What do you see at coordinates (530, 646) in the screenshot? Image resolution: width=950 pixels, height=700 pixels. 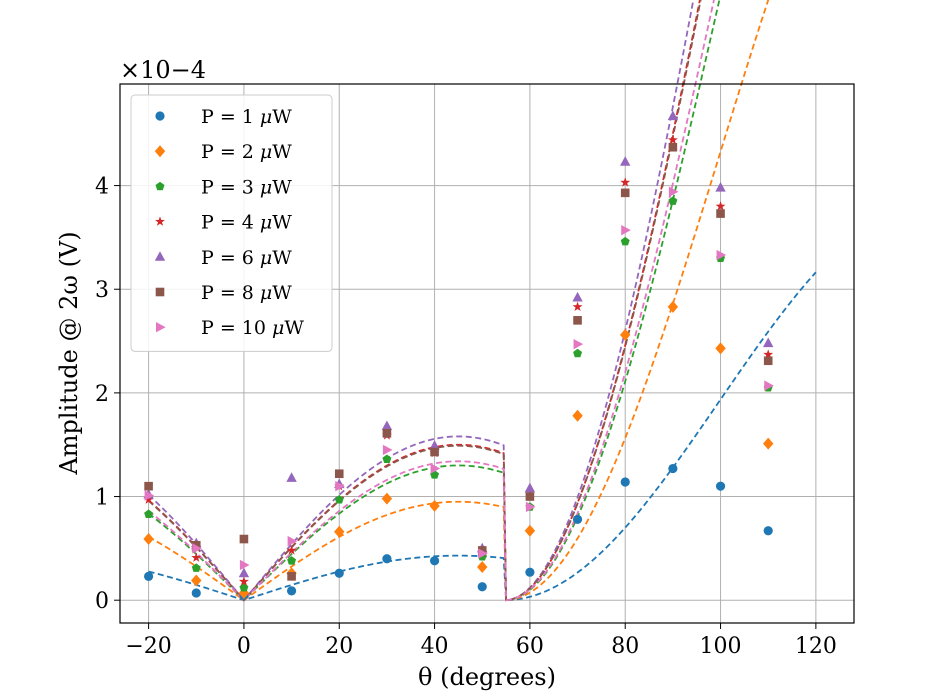 I see `x-tick-label: 60` at bounding box center [530, 646].